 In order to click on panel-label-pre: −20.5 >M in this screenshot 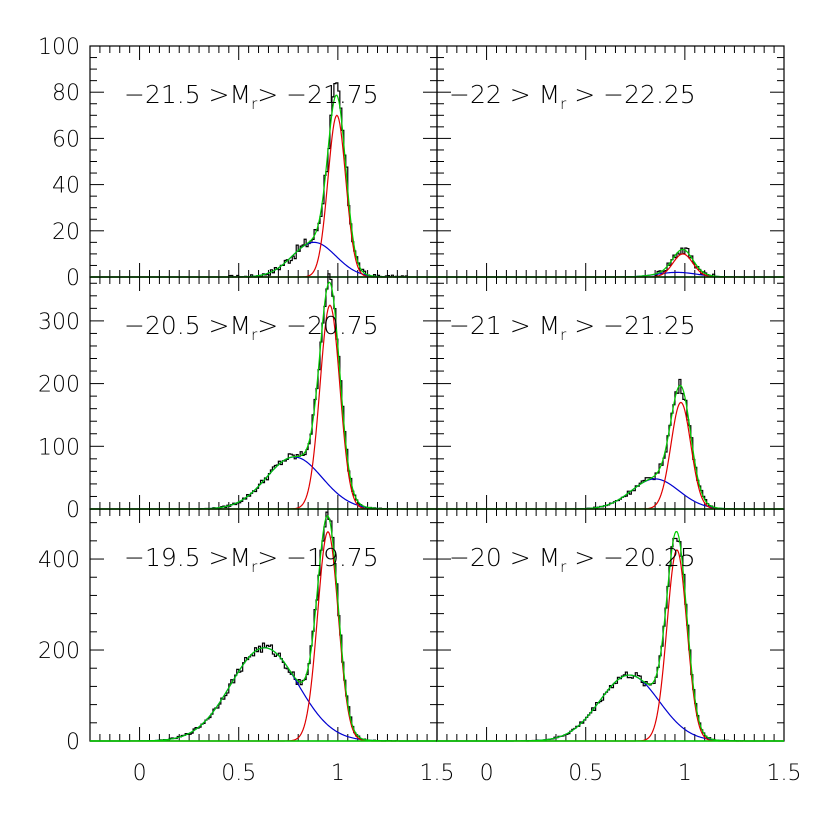, I will do `click(187, 325)`.